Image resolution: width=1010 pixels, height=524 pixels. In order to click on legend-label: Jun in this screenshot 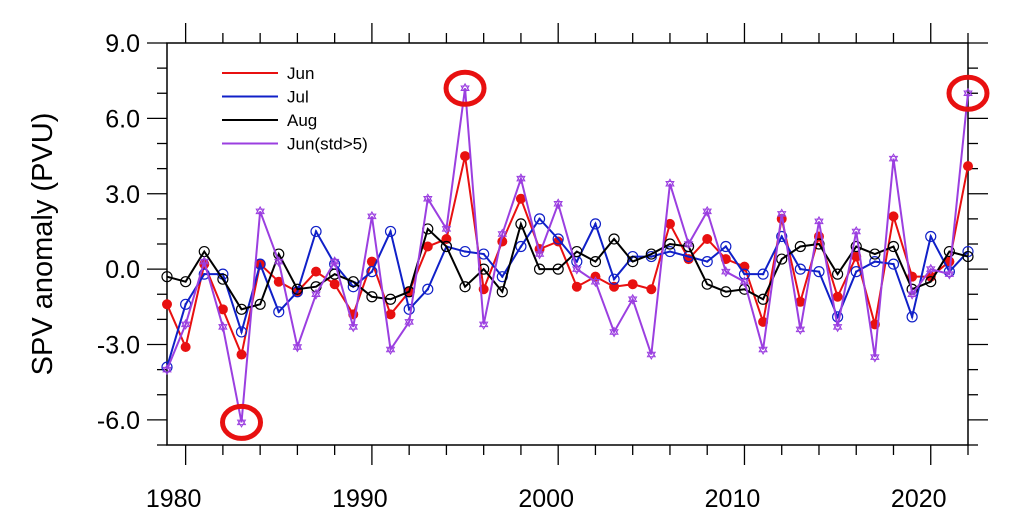, I will do `click(300, 73)`.